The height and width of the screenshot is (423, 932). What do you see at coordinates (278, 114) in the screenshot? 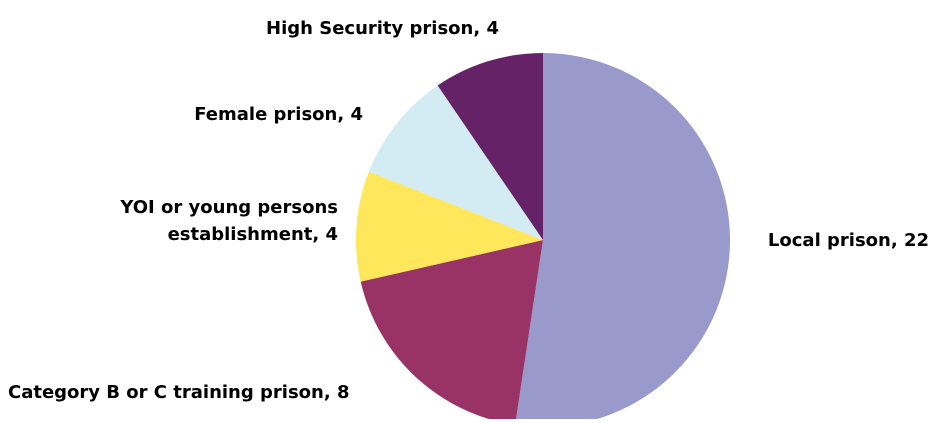
I see `slice-label-4: Female prison, 4` at bounding box center [278, 114].